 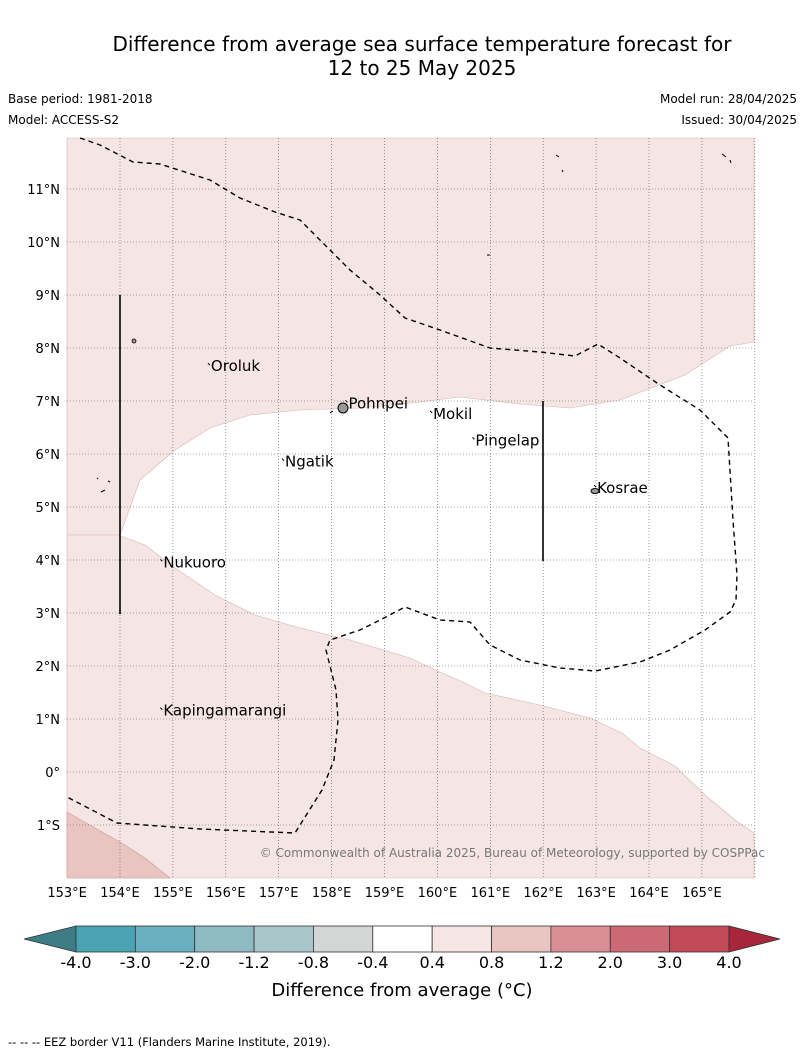 What do you see at coordinates (491, 893) in the screenshot?
I see `longitude-label: 161°E` at bounding box center [491, 893].